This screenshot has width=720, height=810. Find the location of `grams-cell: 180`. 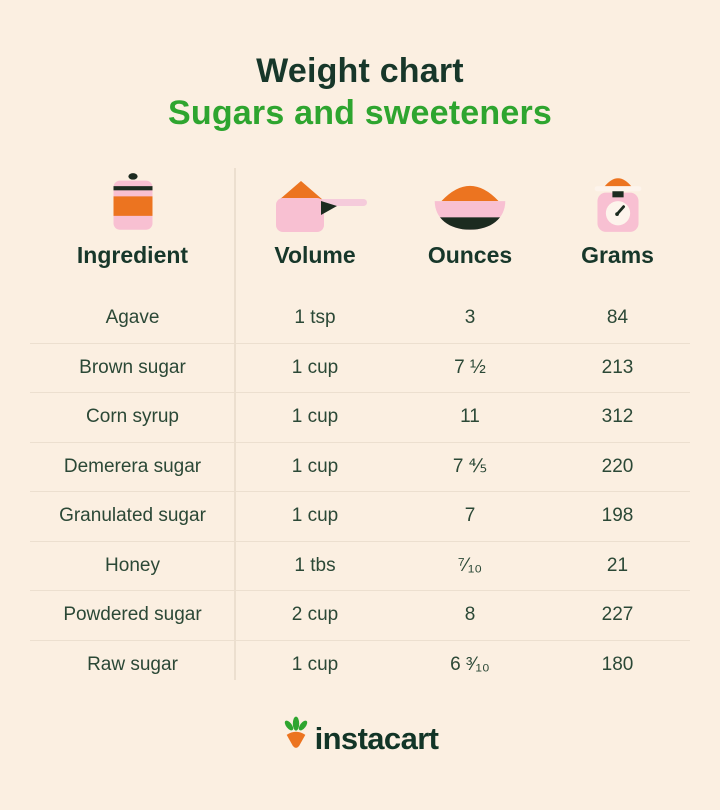

grams-cell: 180 is located at coordinates (617, 665).